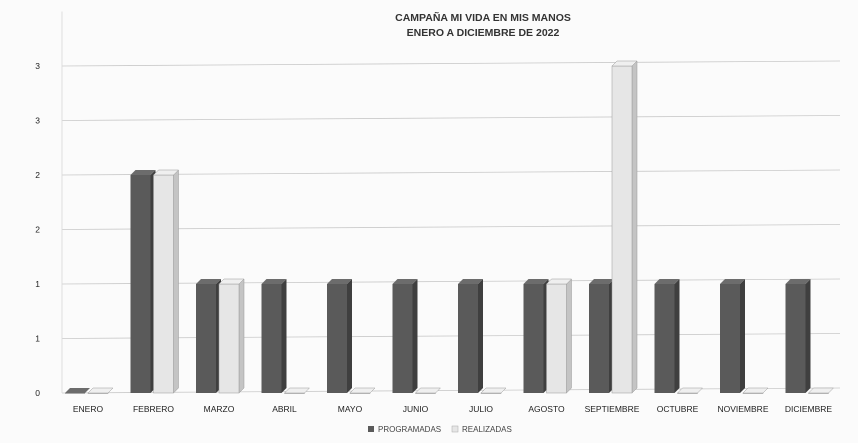 This screenshot has height=443, width=858. What do you see at coordinates (371, 429) in the screenshot?
I see `legend-swatch-programadas` at bounding box center [371, 429].